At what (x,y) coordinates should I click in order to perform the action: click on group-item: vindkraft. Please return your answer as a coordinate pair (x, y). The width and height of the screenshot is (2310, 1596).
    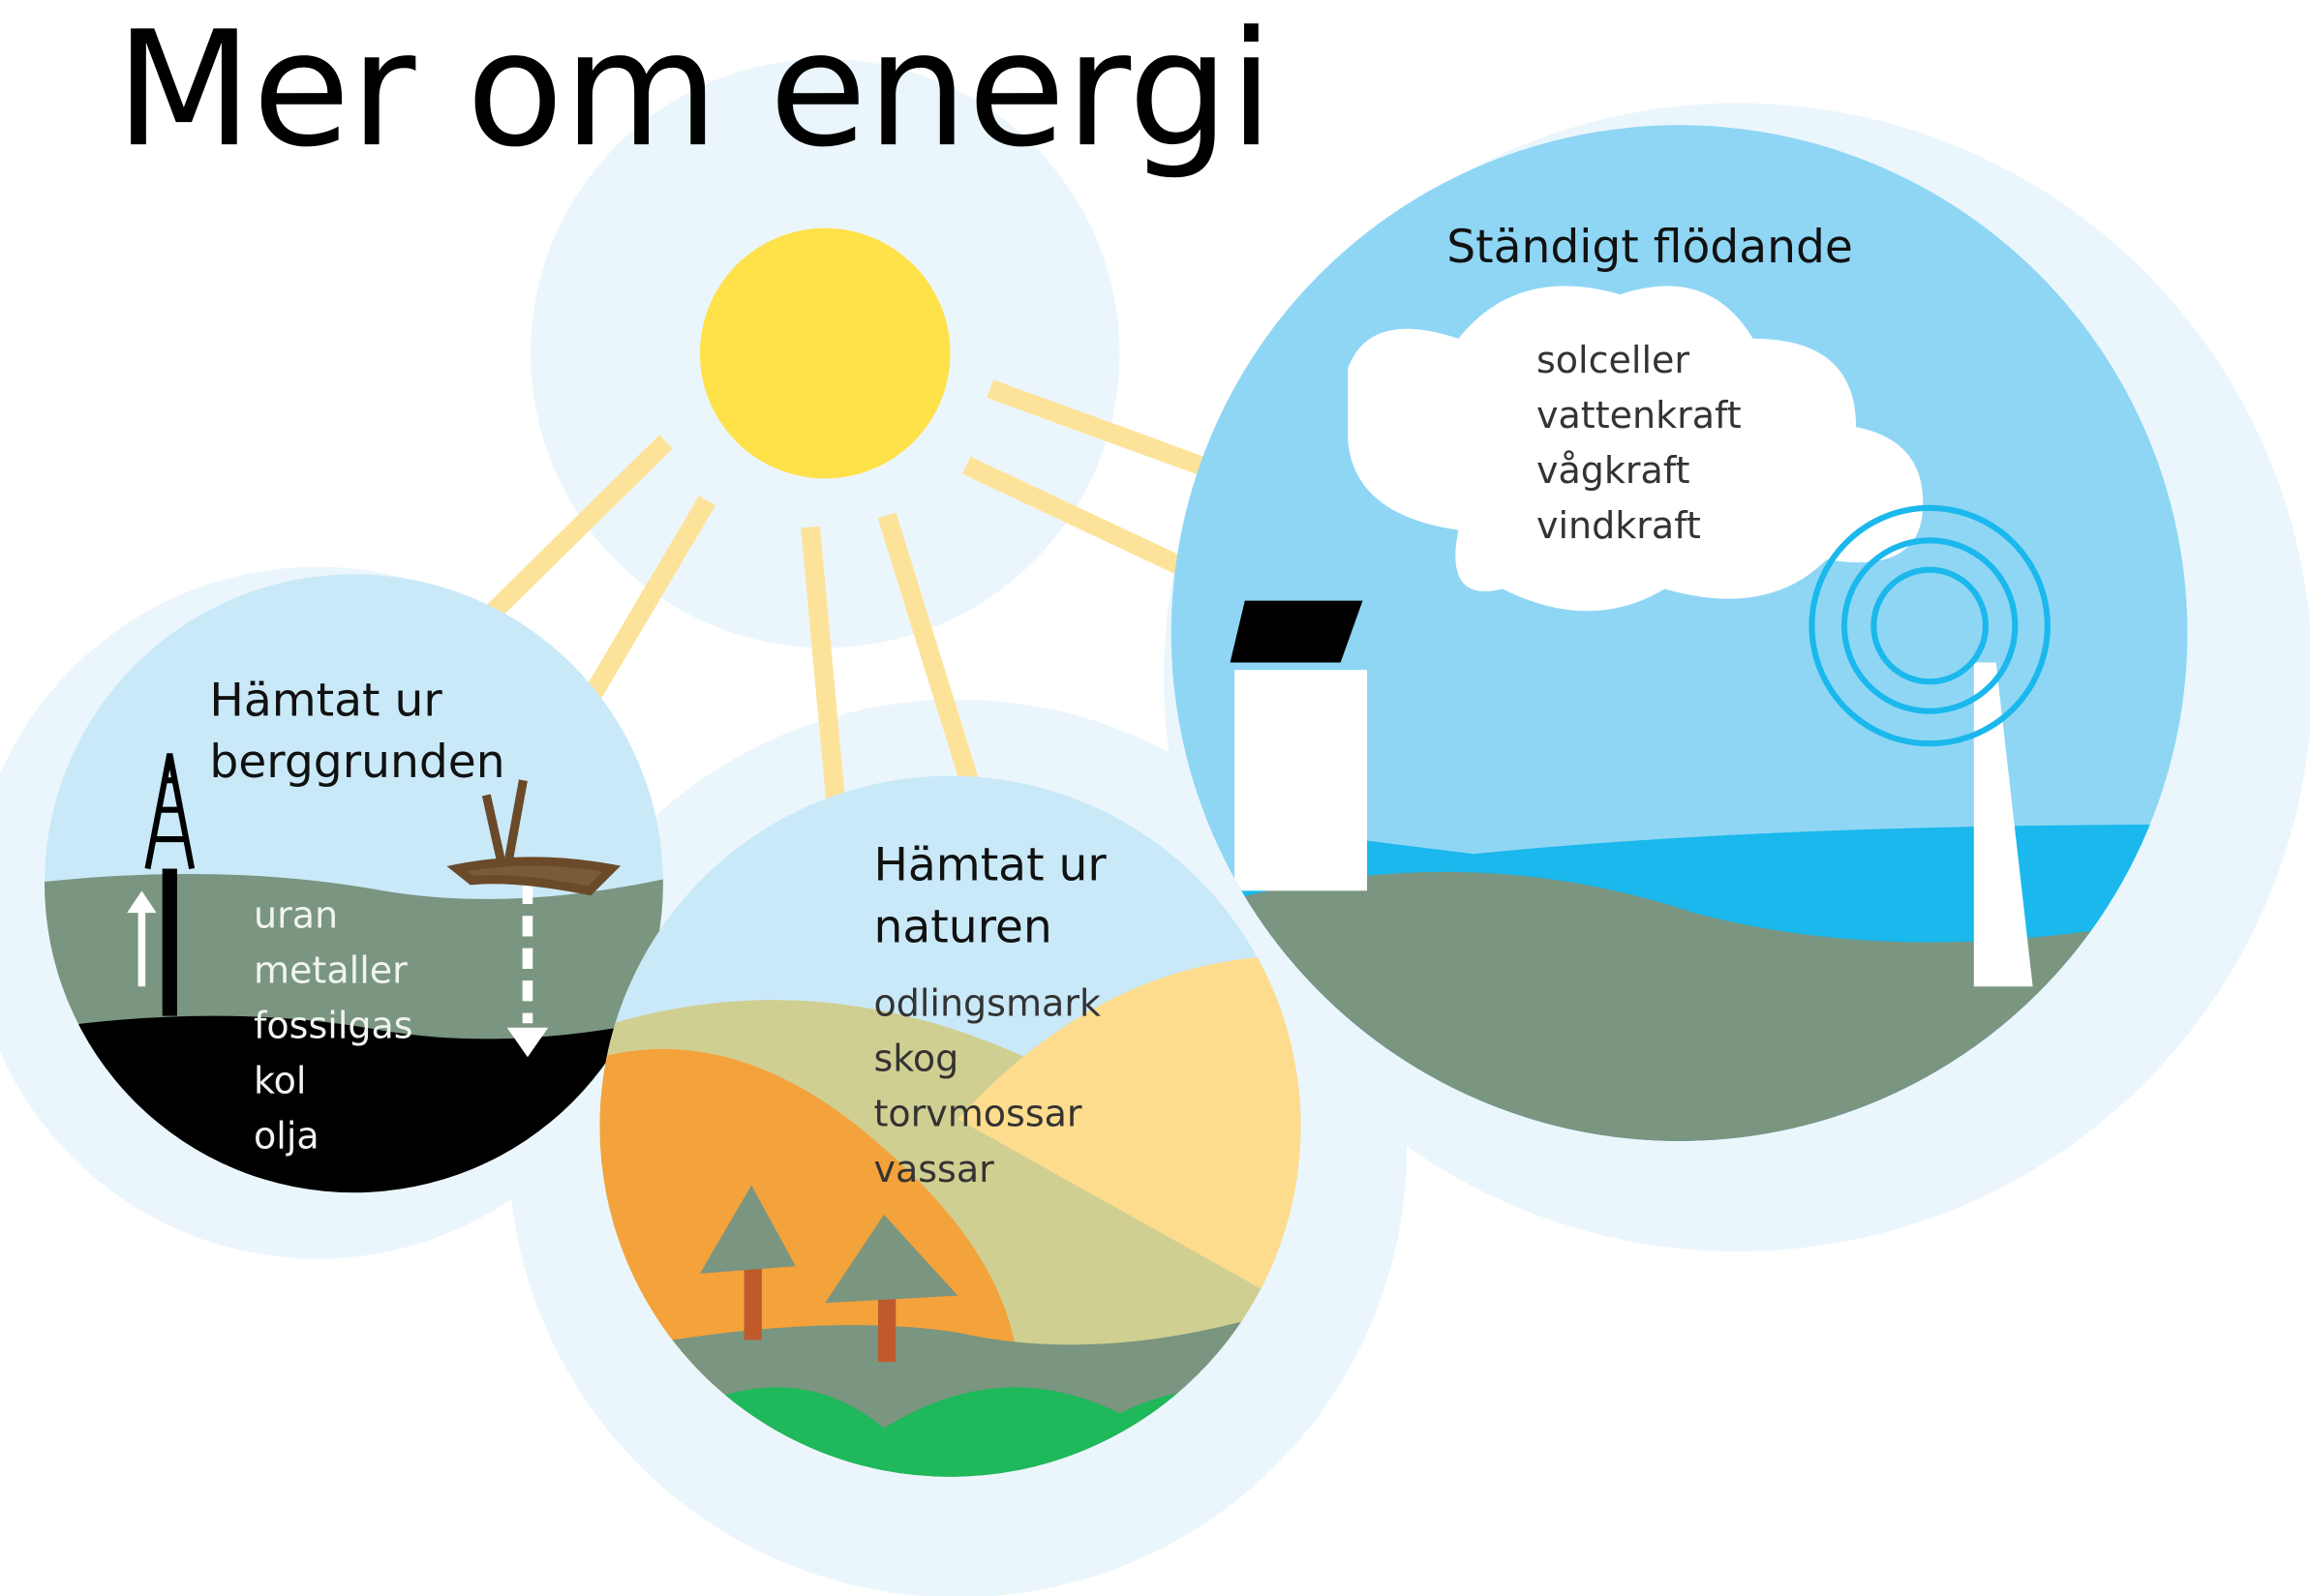
    Looking at the image, I should click on (1619, 525).